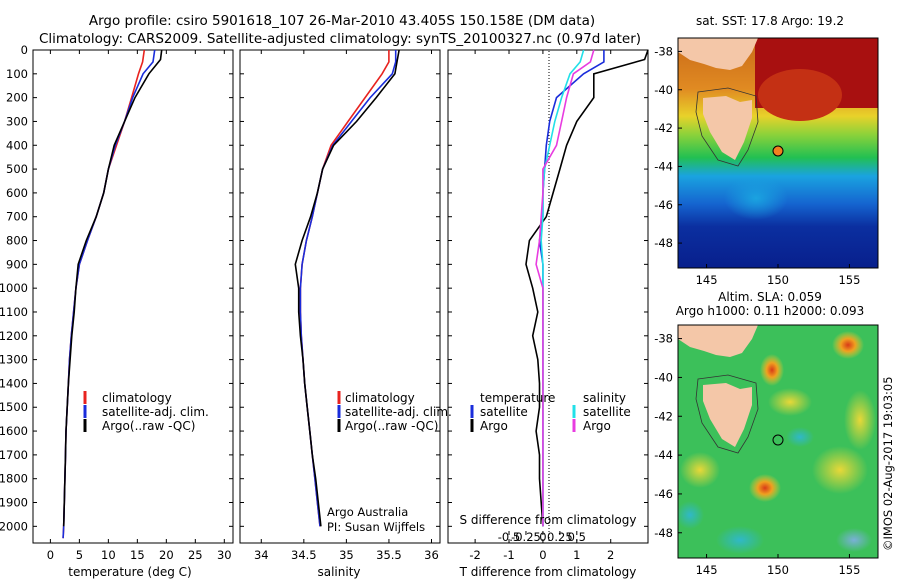 The height and width of the screenshot is (580, 900). Describe the element at coordinates (17, 217) in the screenshot. I see `y-tick-label: 700` at that location.